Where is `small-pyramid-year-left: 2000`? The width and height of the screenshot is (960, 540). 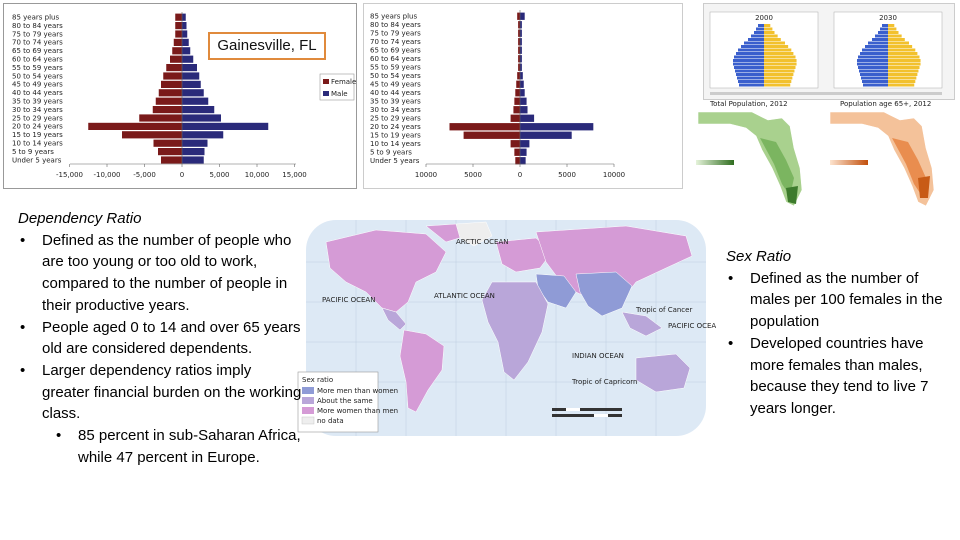
small-pyramid-year-left: 2000 is located at coordinates (764, 18).